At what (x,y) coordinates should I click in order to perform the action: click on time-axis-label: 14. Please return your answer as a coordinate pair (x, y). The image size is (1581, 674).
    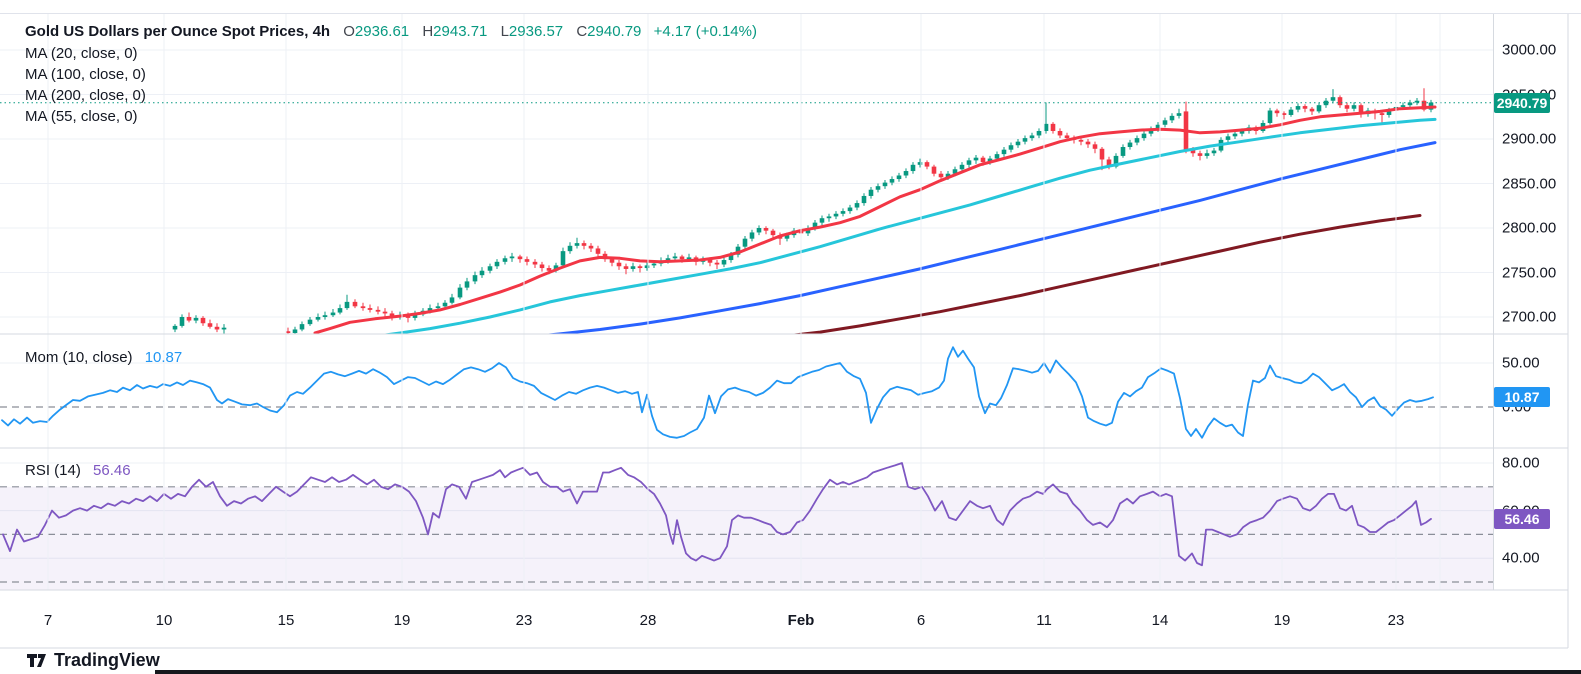
    Looking at the image, I should click on (1160, 620).